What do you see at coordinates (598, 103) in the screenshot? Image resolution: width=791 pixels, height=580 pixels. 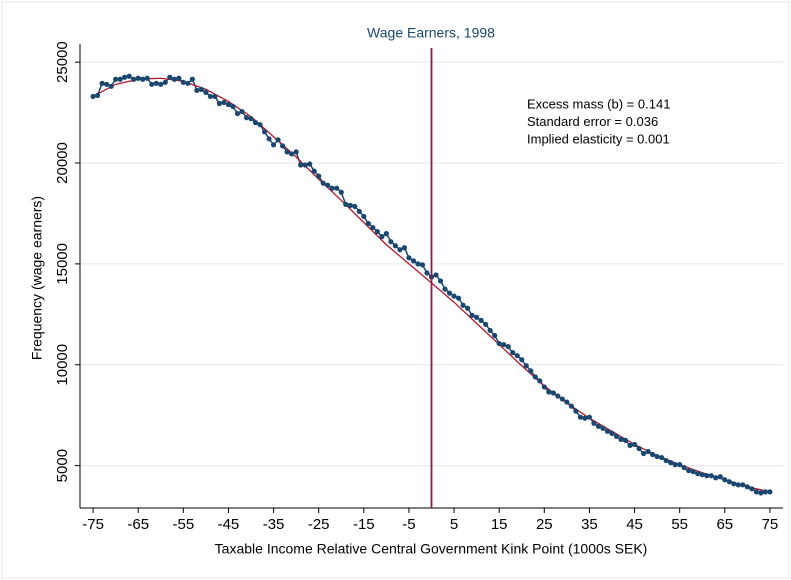 I see `annotation: Excess mass (b) = 0.141` at bounding box center [598, 103].